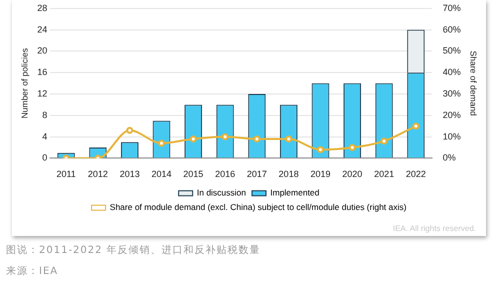  I want to click on y-tick-label: 24, so click(42, 29).